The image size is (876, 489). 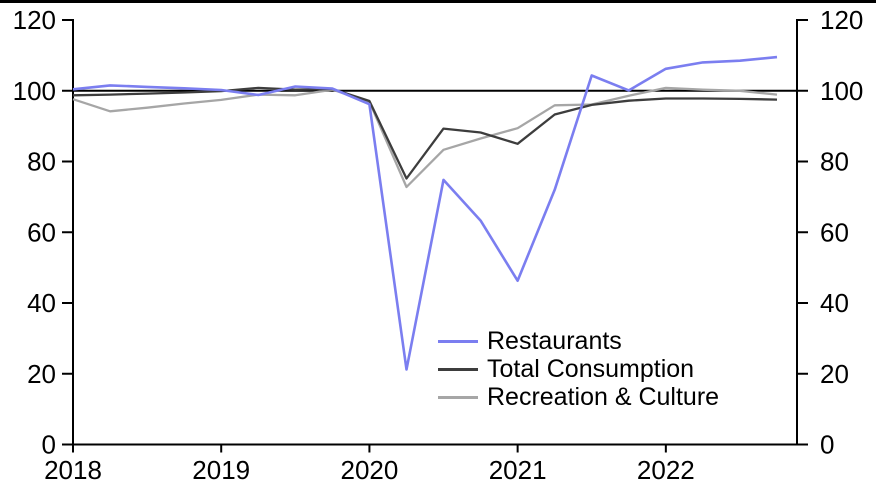 What do you see at coordinates (518, 470) in the screenshot?
I see `x-tick-label: 2021` at bounding box center [518, 470].